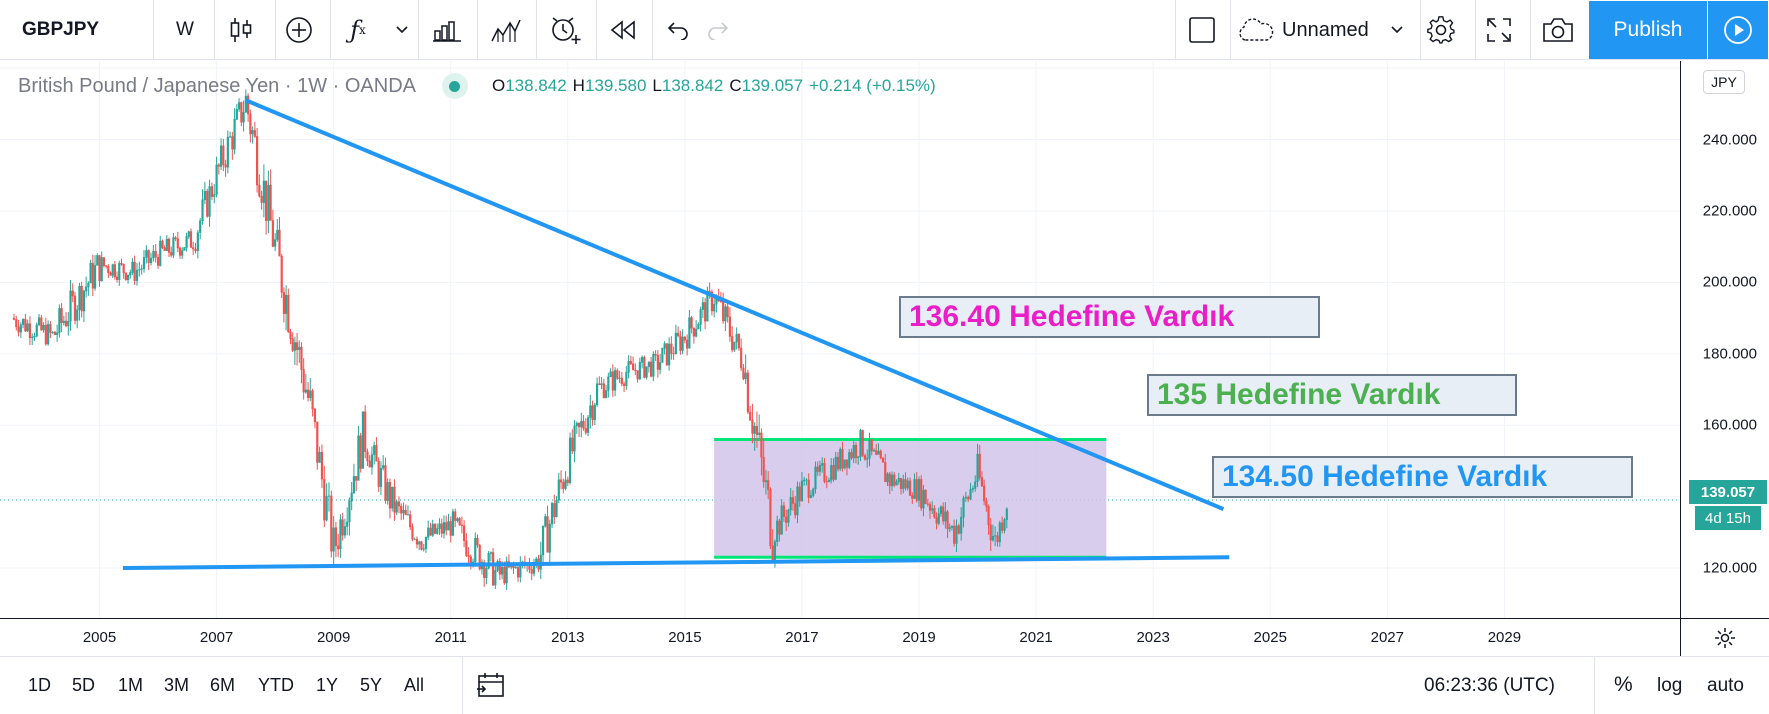 Image resolution: width=1769 pixels, height=714 pixels. What do you see at coordinates (1325, 29) in the screenshot?
I see `layout-name: Unnamed` at bounding box center [1325, 29].